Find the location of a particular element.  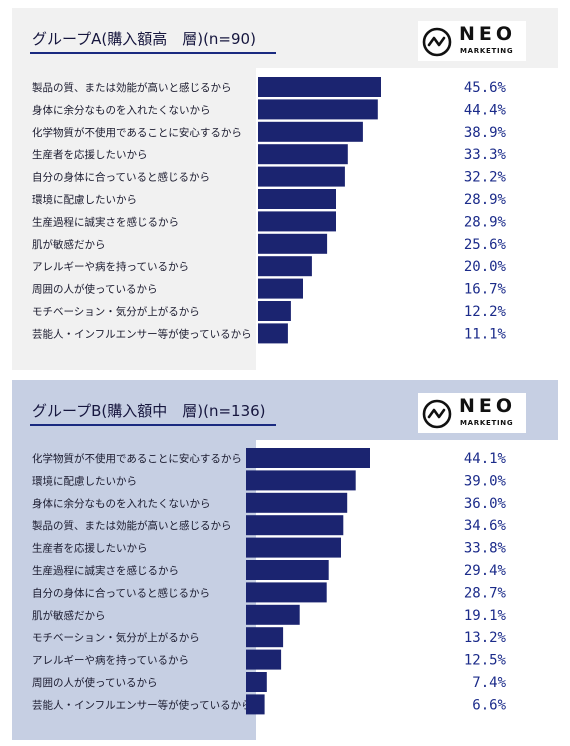

category-label-b: 周囲の人が使っているから is located at coordinates (94, 682).